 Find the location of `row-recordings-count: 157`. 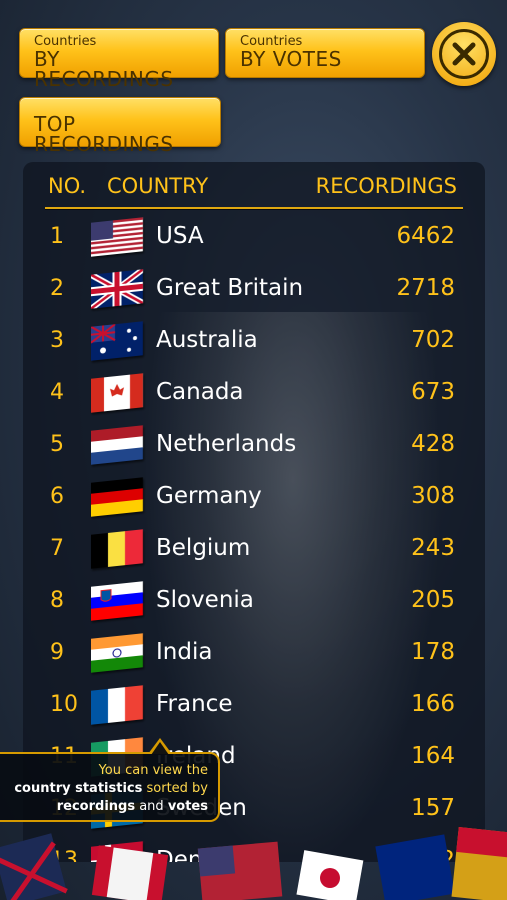

row-recordings-count: 157 is located at coordinates (433, 808).